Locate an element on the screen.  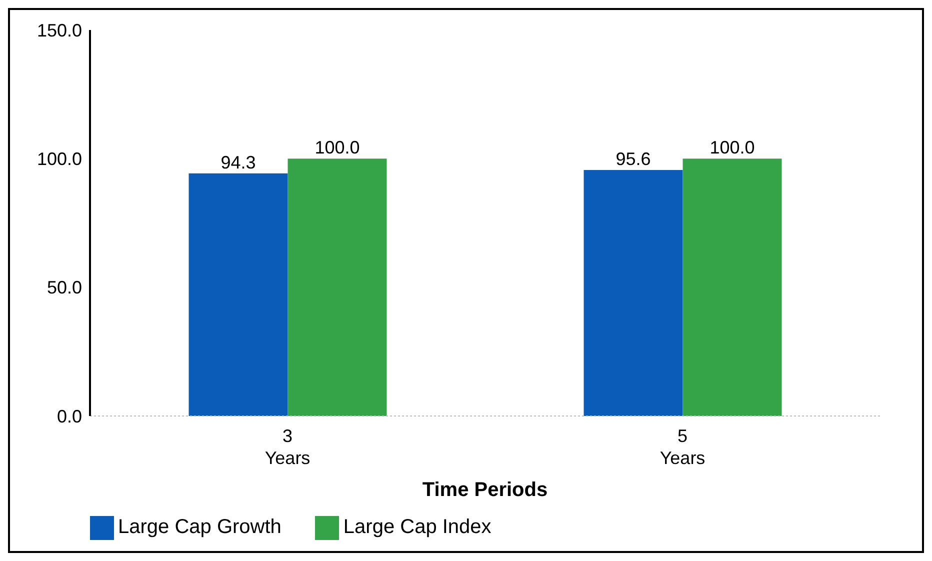
x-axis-title: Time Periods is located at coordinates (485, 490).